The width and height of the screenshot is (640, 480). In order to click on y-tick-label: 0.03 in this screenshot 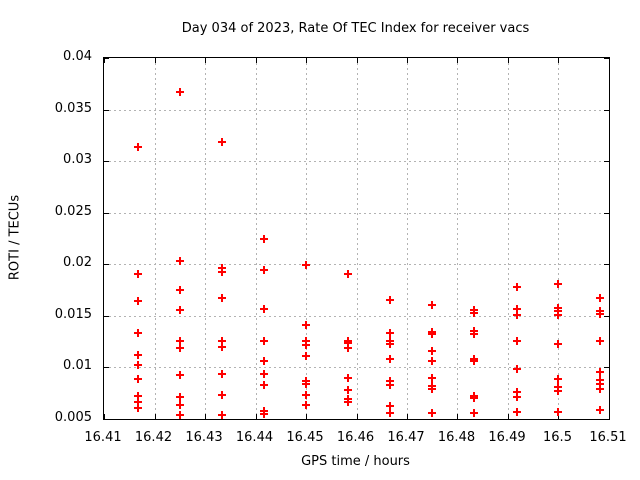, I will do `click(77, 160)`.